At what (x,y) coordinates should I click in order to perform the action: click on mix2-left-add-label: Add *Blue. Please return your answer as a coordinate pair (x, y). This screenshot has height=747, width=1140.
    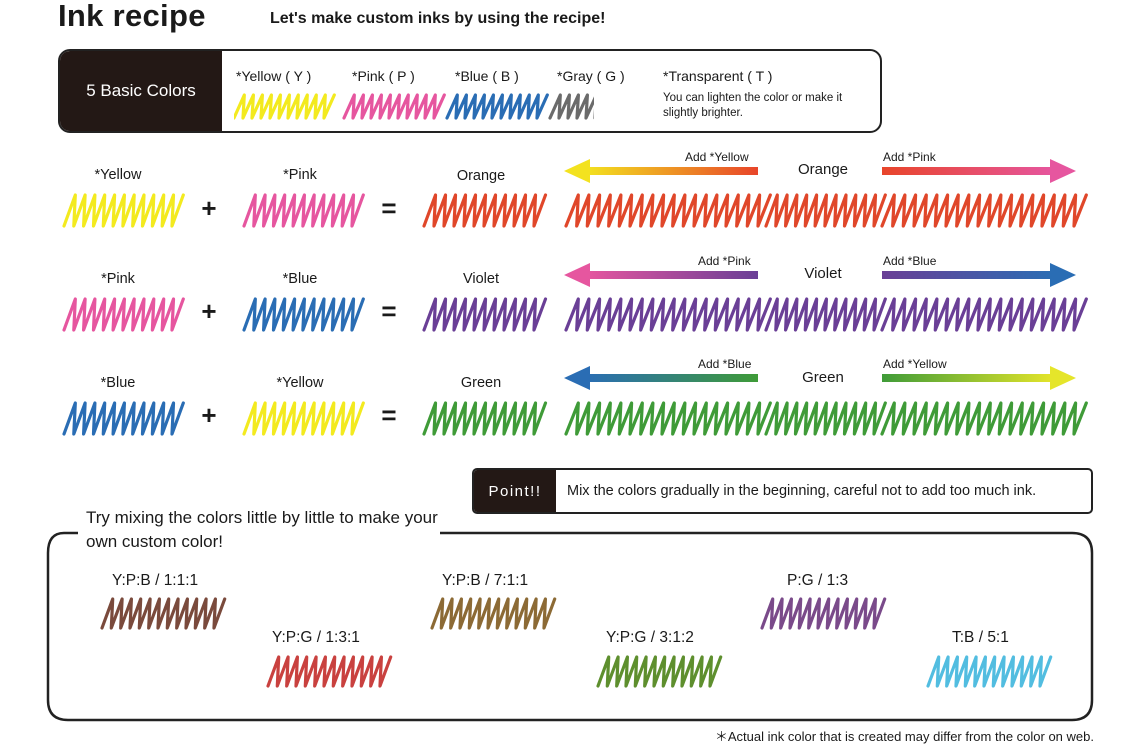
    Looking at the image, I should click on (725, 364).